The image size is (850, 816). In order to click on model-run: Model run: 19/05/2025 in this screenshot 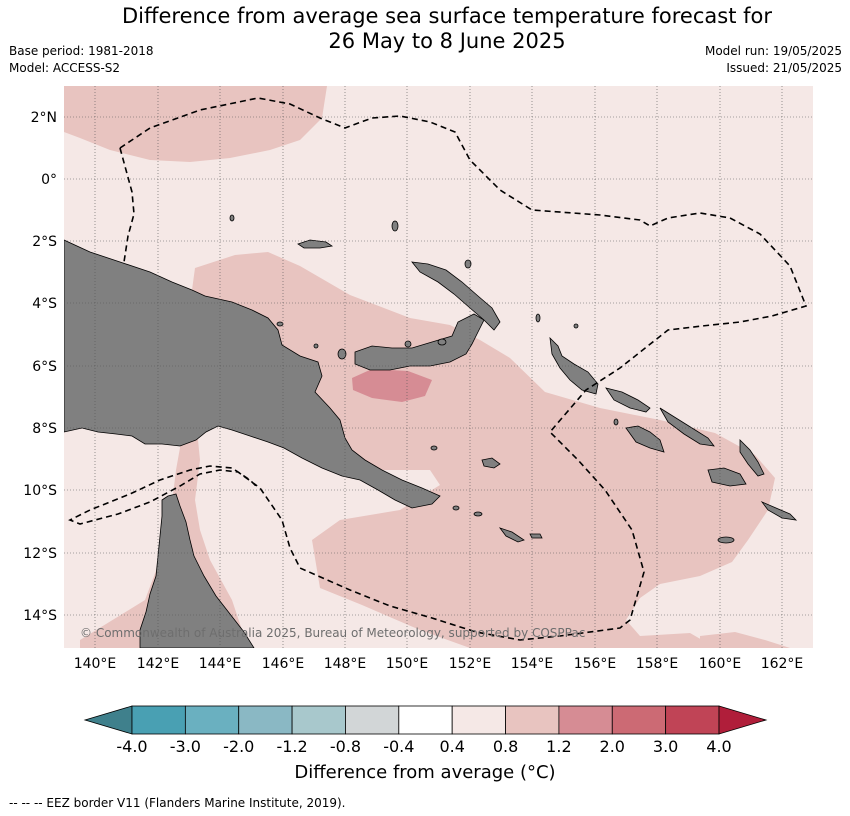, I will do `click(773, 51)`.